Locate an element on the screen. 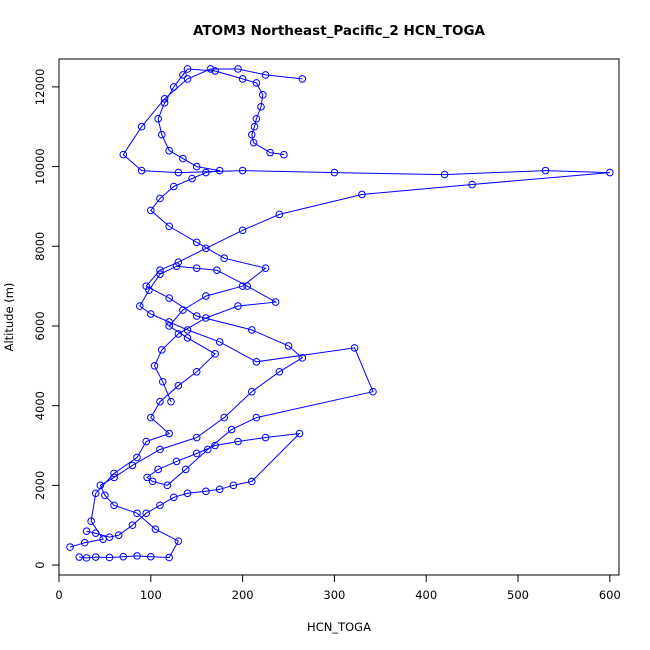 This screenshot has width=650, height=650. y-tick-label: 4000 is located at coordinates (40, 405).